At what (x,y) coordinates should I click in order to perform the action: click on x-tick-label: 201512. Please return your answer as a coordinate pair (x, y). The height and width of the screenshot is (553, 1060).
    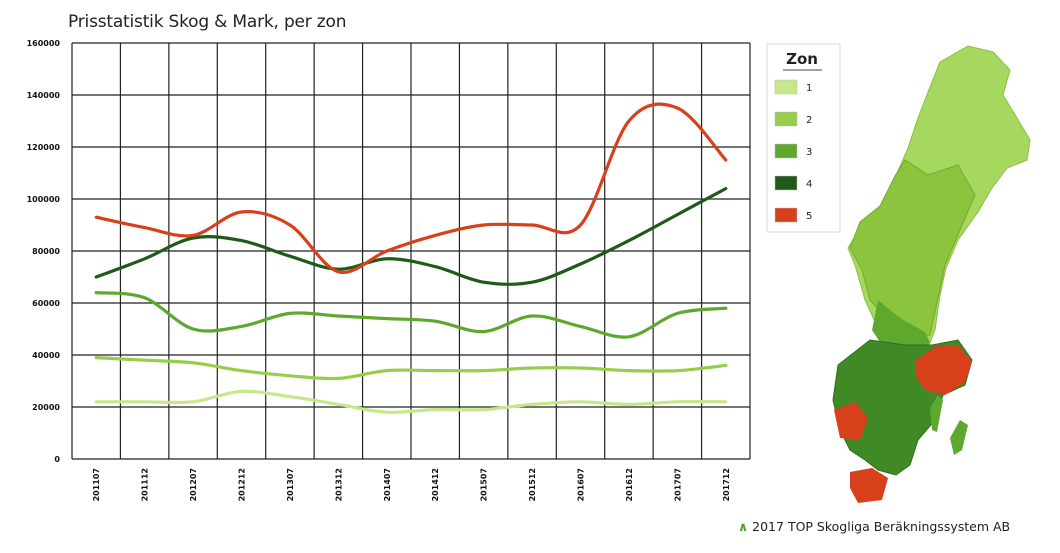
    Looking at the image, I should click on (532, 484).